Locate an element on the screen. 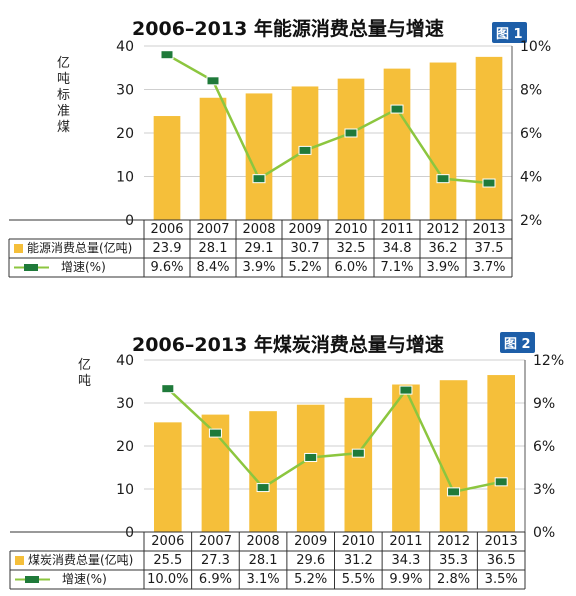 Image resolution: width=576 pixels, height=596 pixels. data-label-bar: 29.6 is located at coordinates (310, 560).